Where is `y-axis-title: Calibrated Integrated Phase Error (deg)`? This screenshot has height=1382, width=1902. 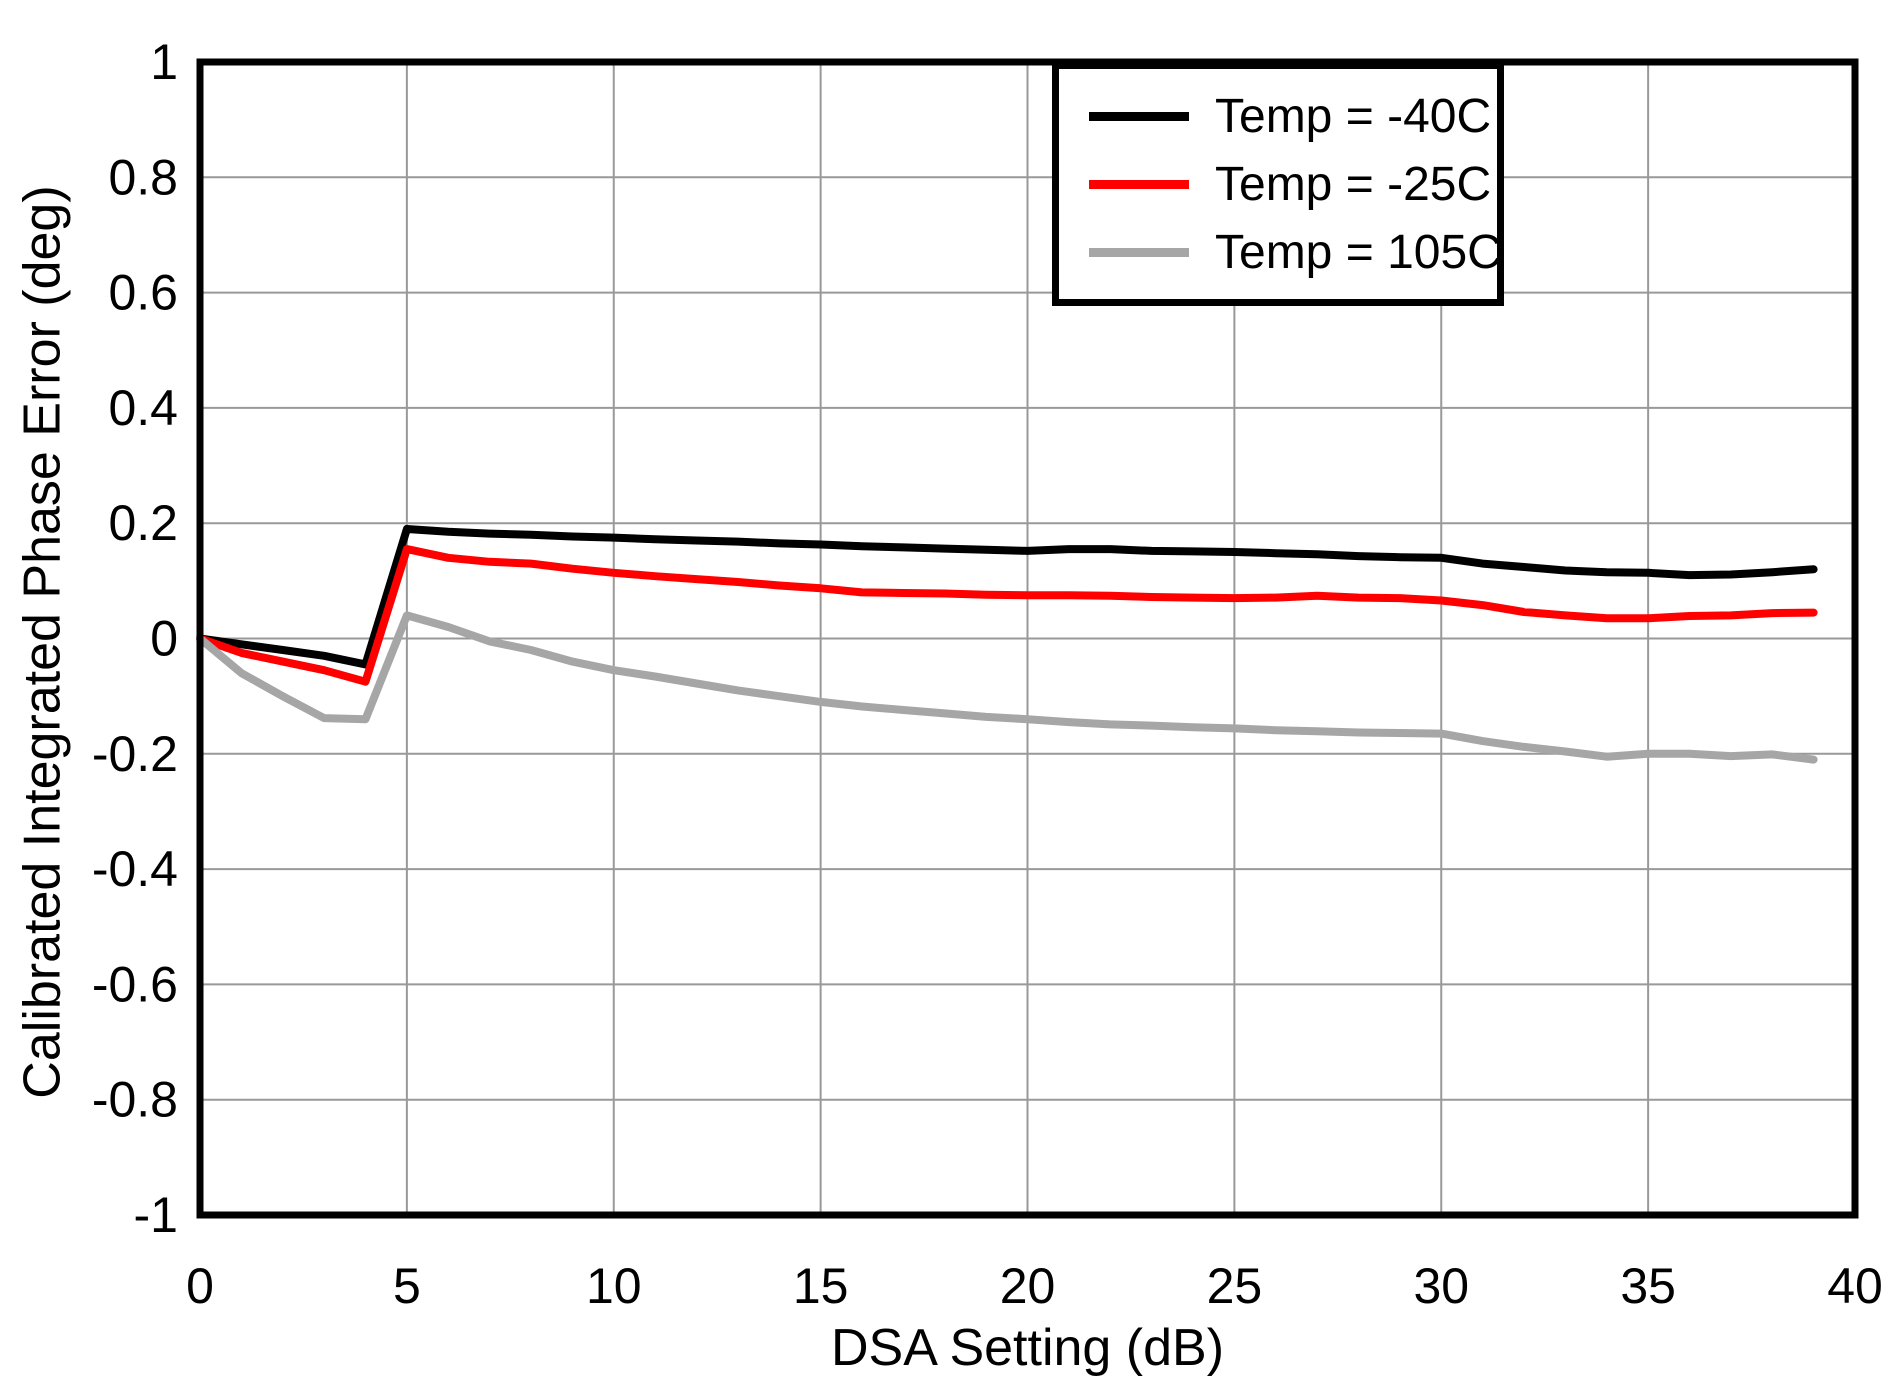
y-axis-title: Calibrated Integrated Phase Error (deg) is located at coordinates (42, 642).